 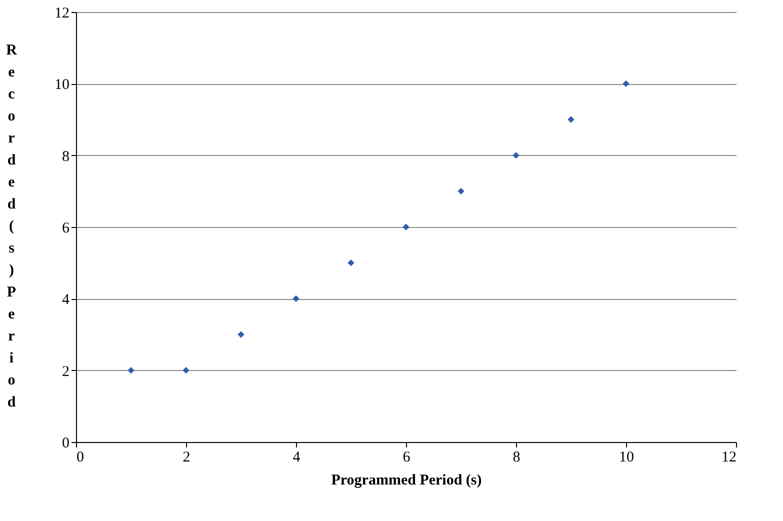 What do you see at coordinates (406, 458) in the screenshot?
I see `x-tick-label: 6` at bounding box center [406, 458].